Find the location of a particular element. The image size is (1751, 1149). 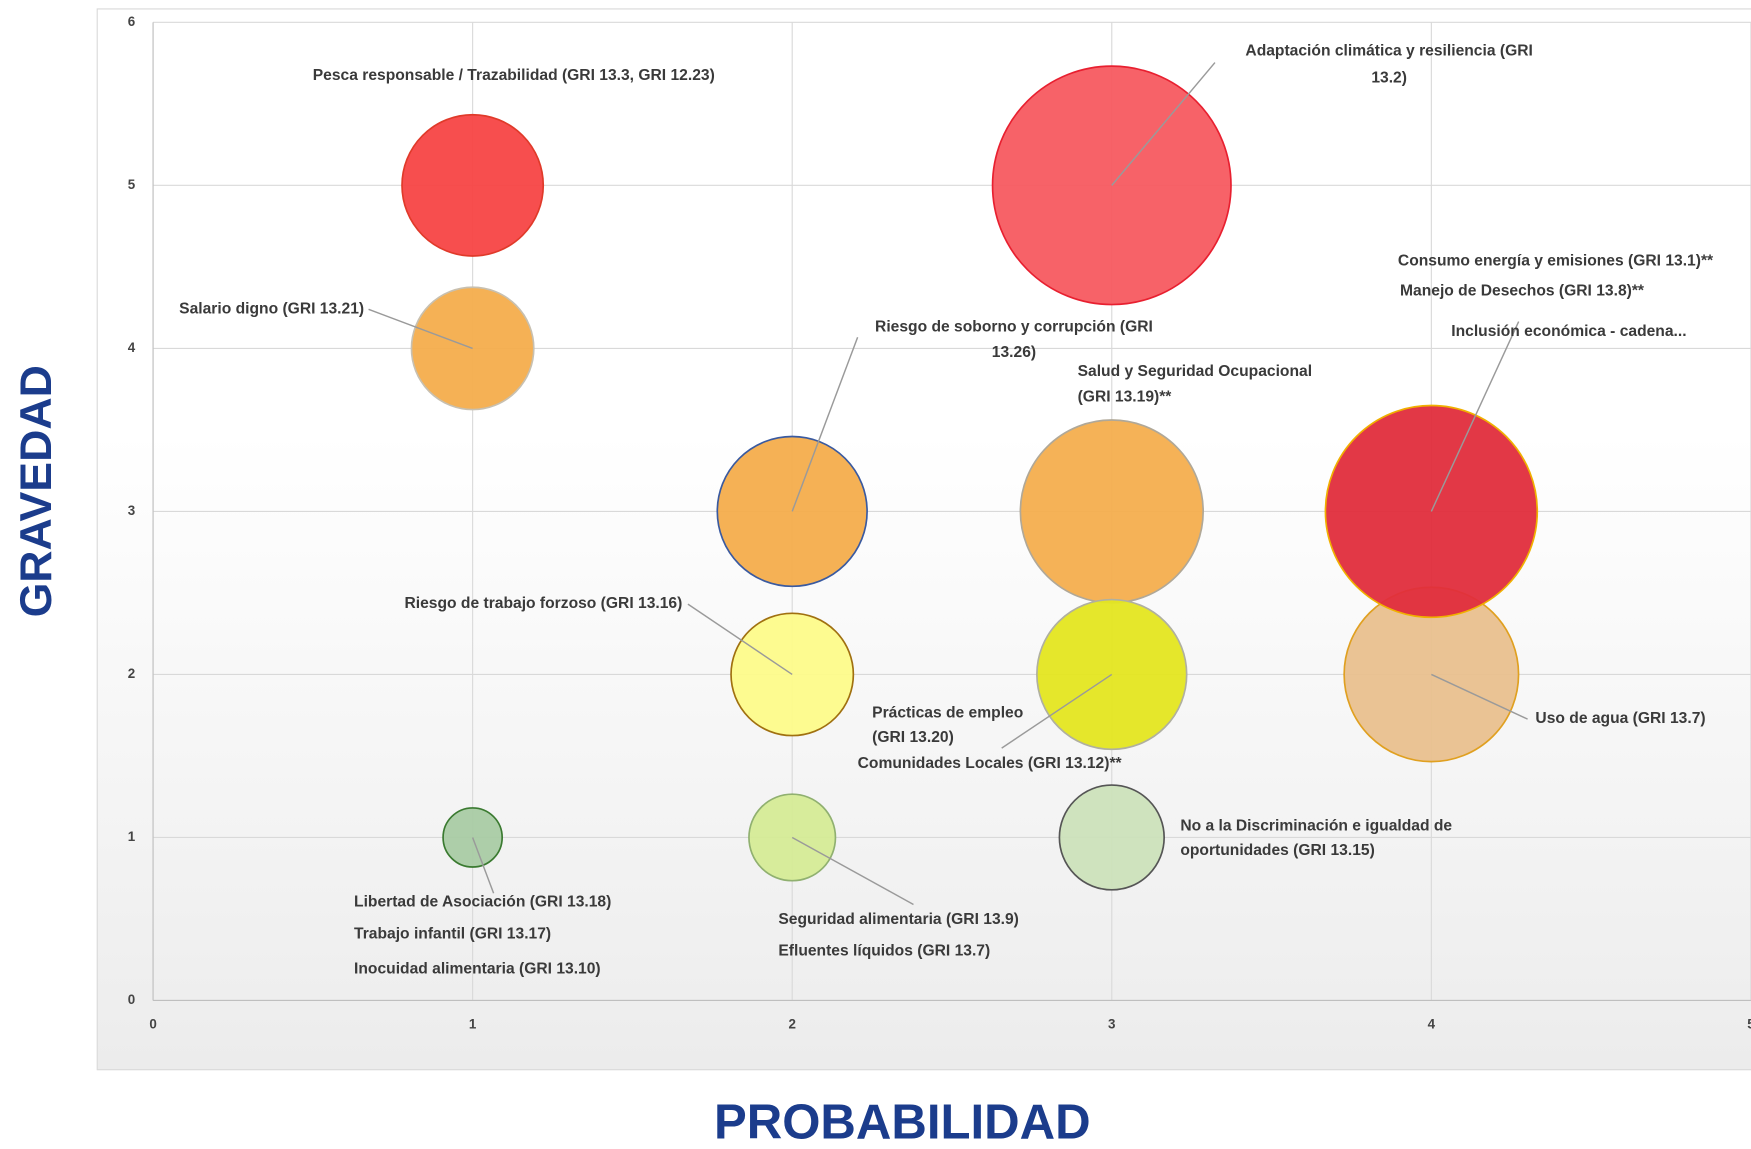

bubble-label: Salario digno (GRI 13.21) is located at coordinates (271, 308).